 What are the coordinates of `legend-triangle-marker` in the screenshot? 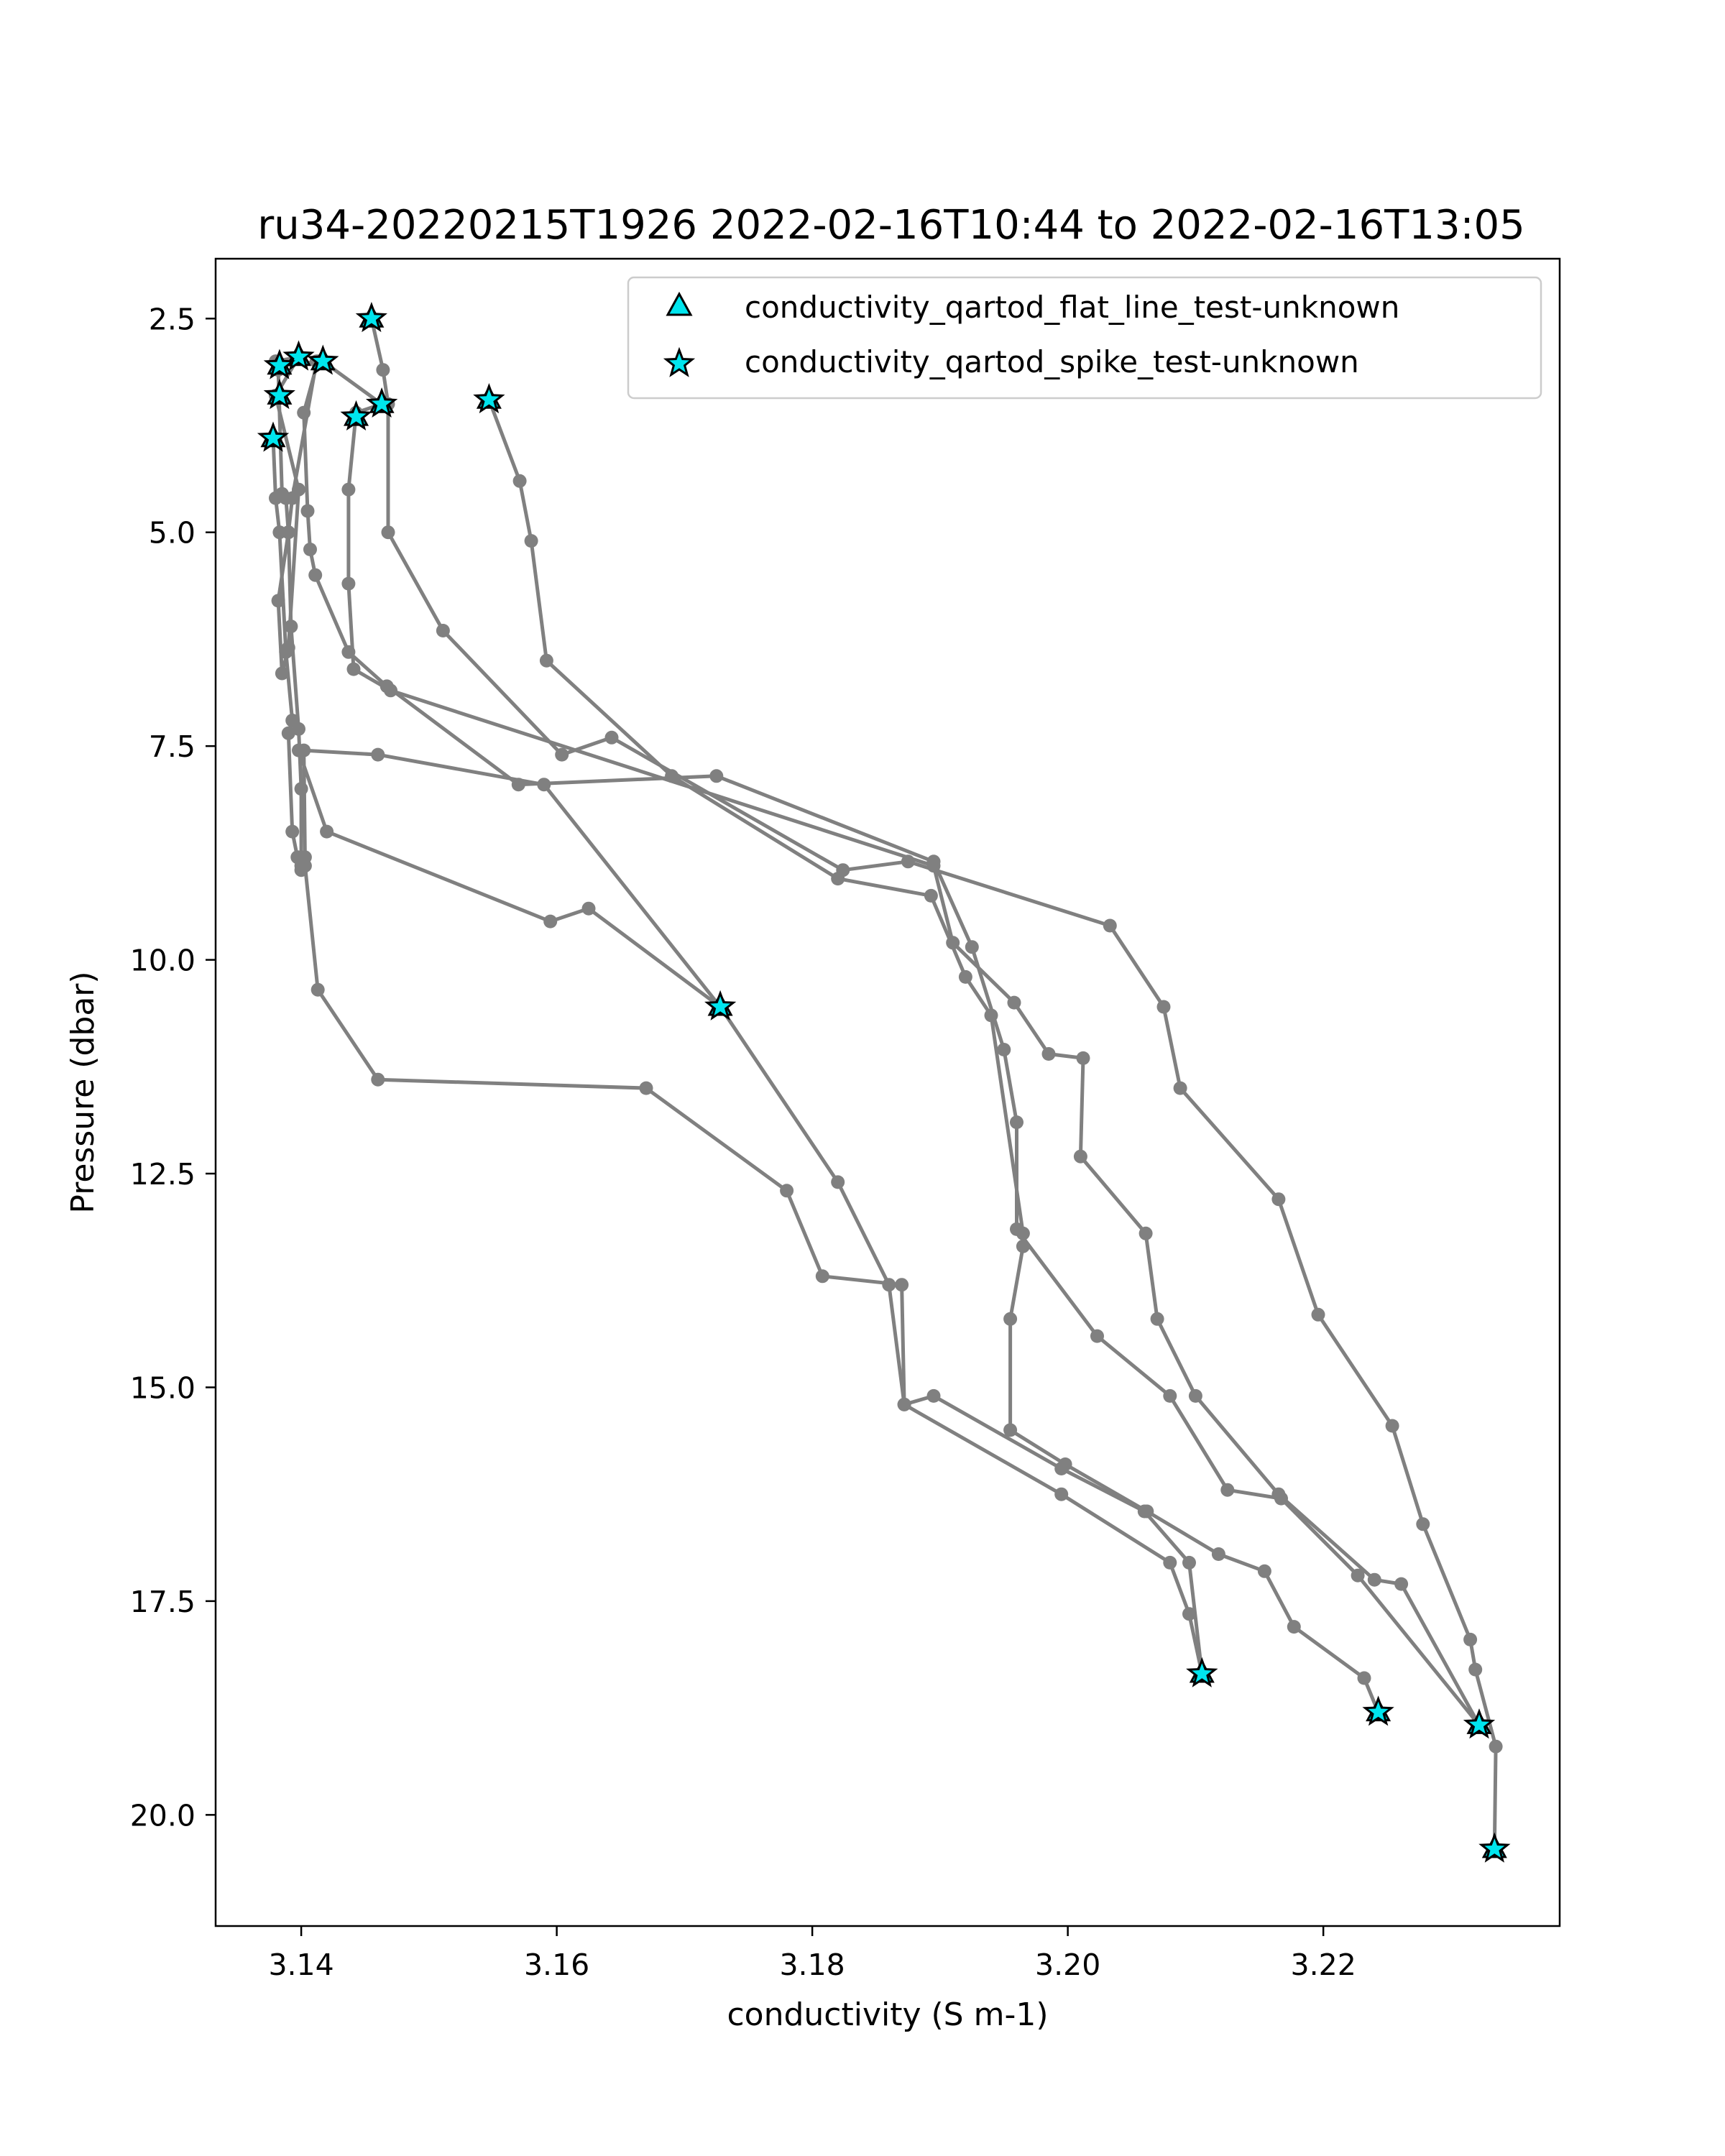 It's located at (679, 303).